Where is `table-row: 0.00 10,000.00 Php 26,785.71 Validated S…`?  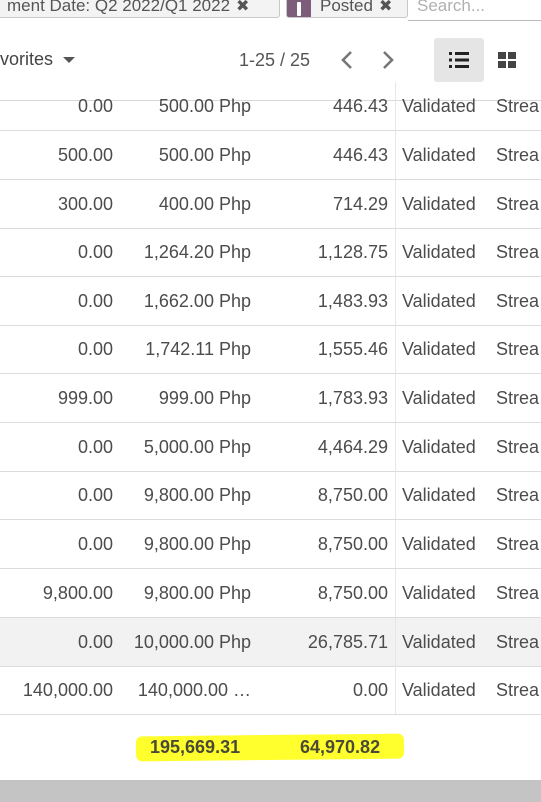 table-row: 0.00 10,000.00 Php 26,785.71 Validated S… is located at coordinates (270, 642).